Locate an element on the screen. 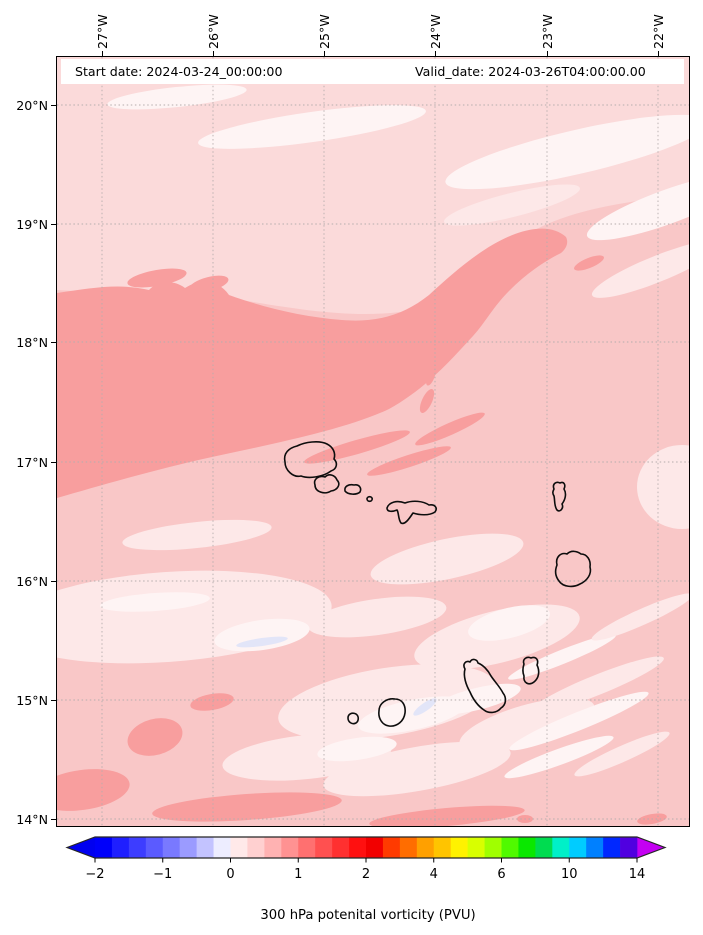  colorbar-tick-label: 14 is located at coordinates (637, 874).